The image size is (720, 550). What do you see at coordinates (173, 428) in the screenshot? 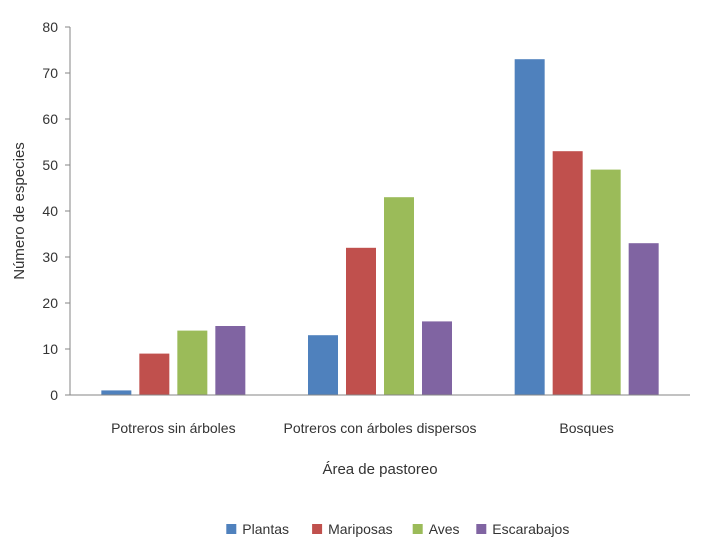
I see `x-tick-label: Potreros sin árboles` at bounding box center [173, 428].